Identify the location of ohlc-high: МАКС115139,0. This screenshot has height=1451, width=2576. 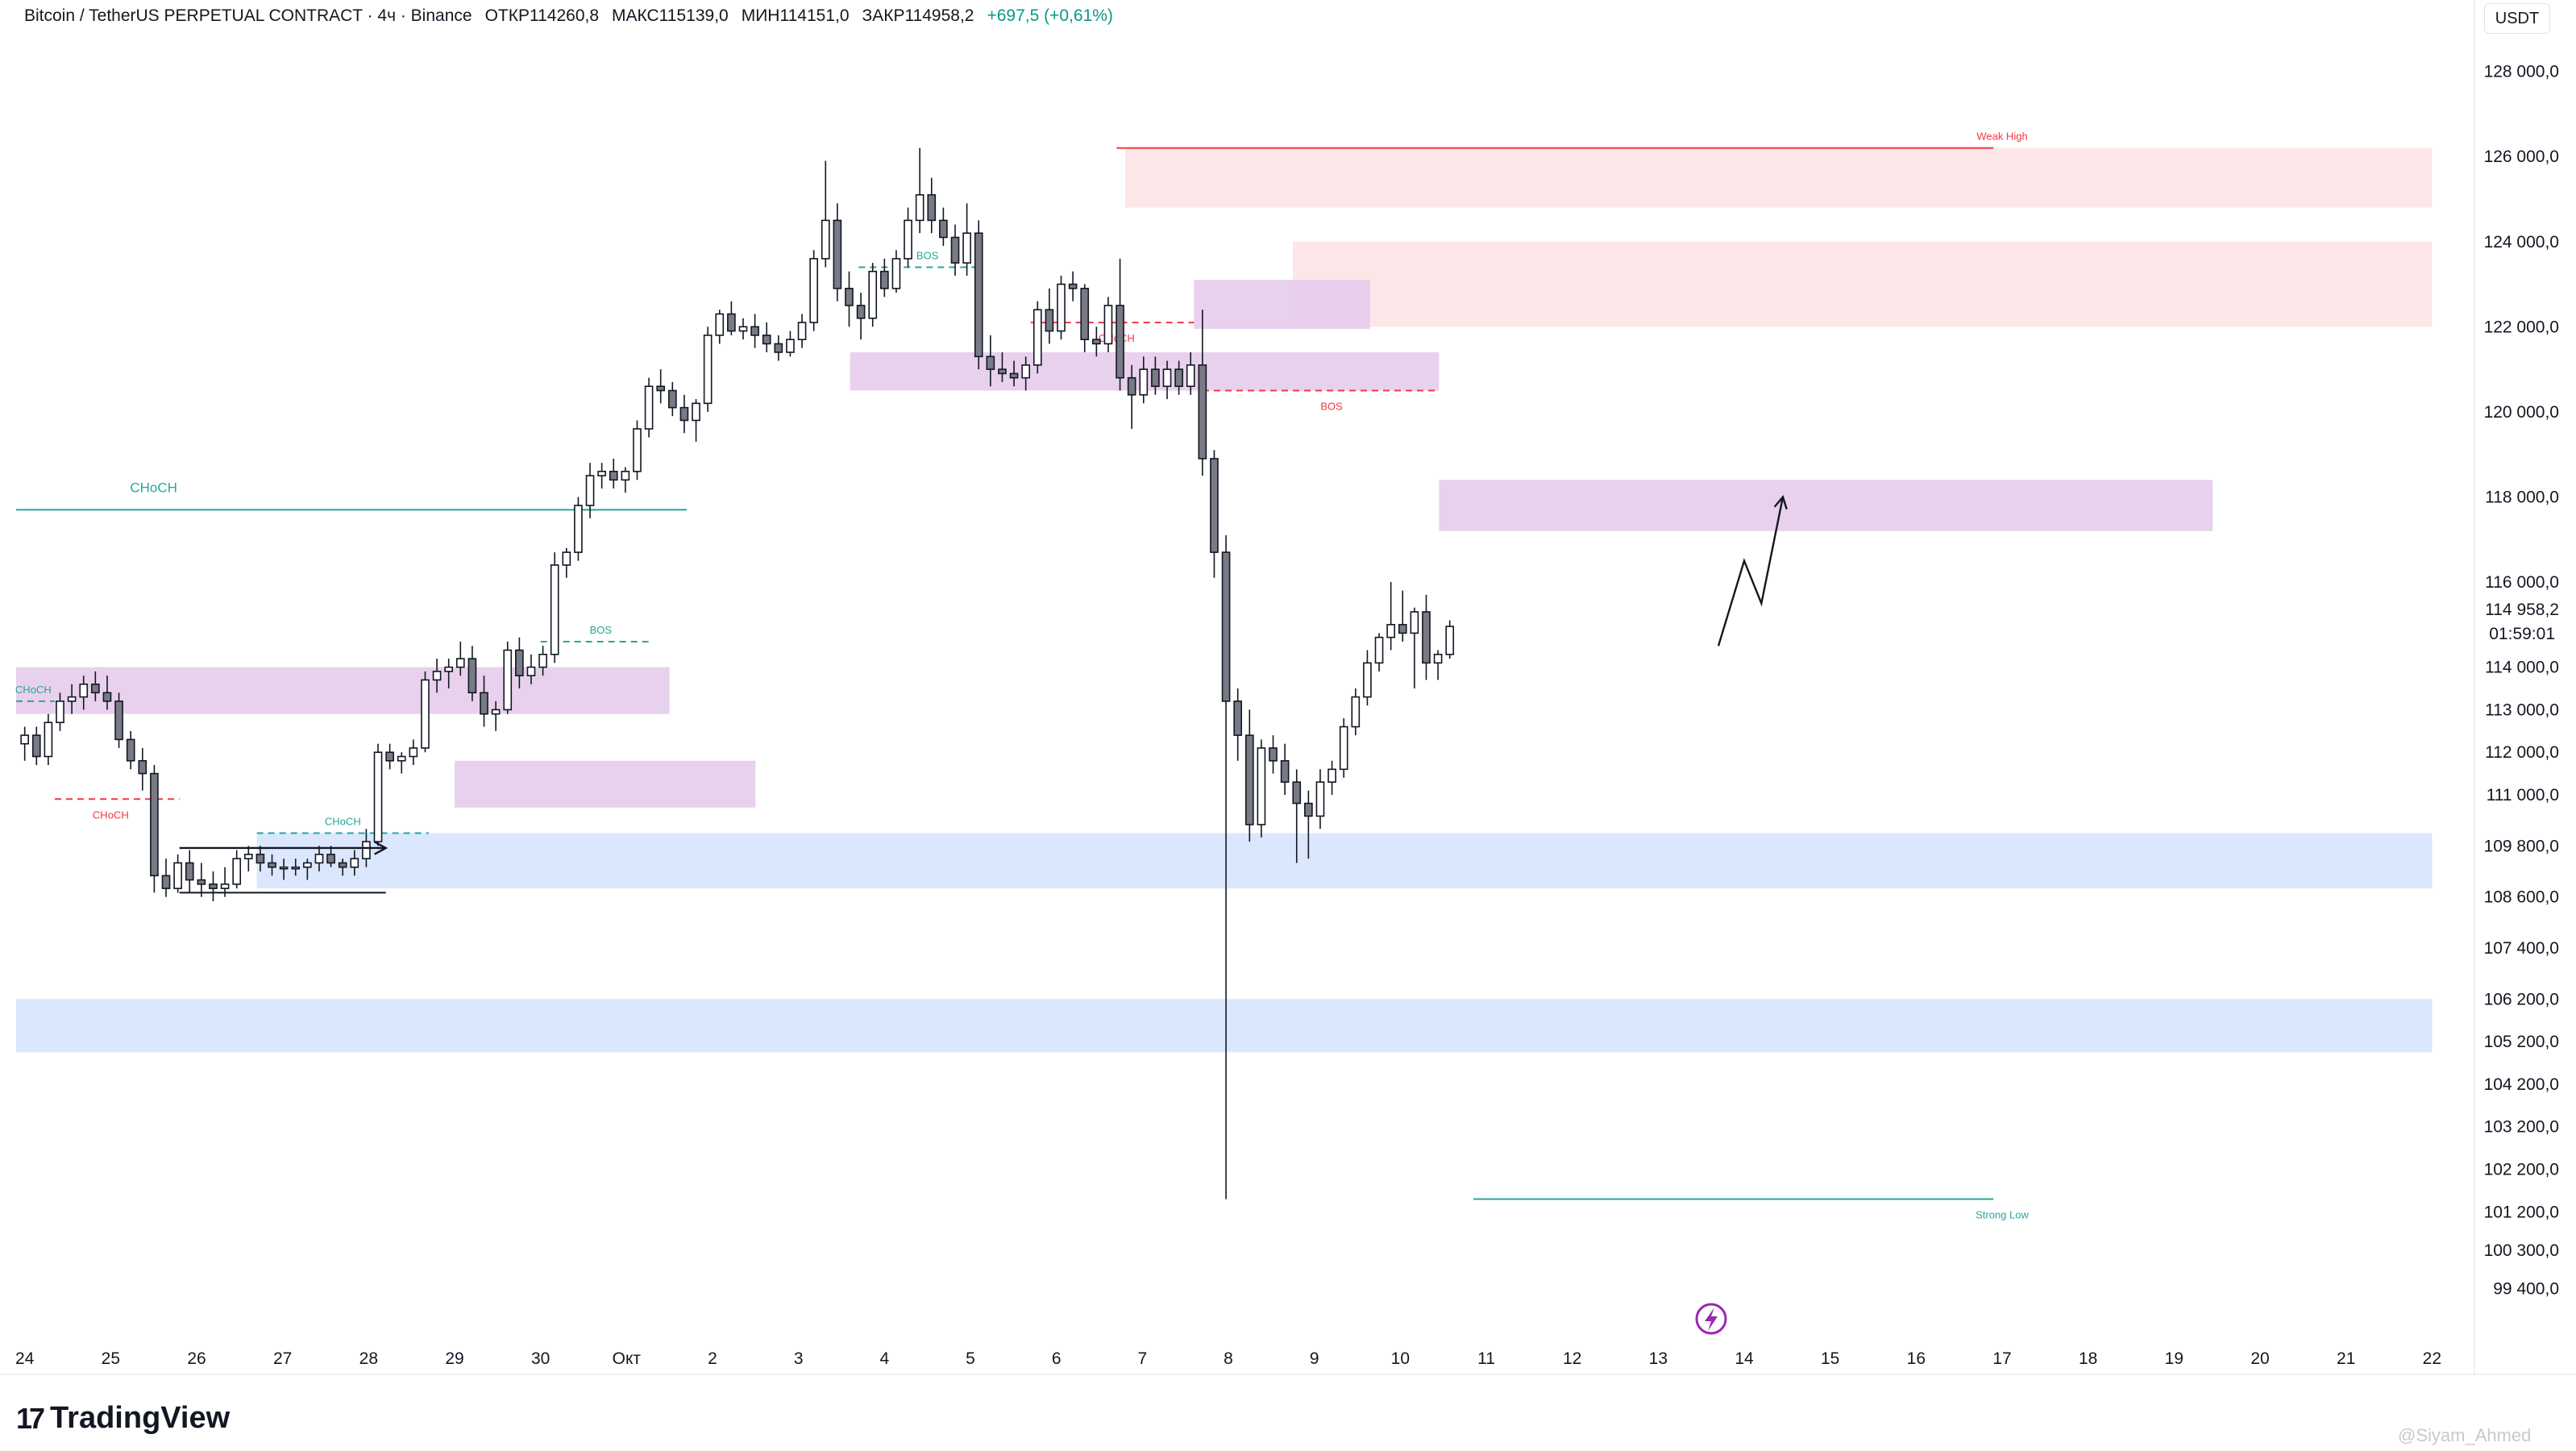
(670, 15).